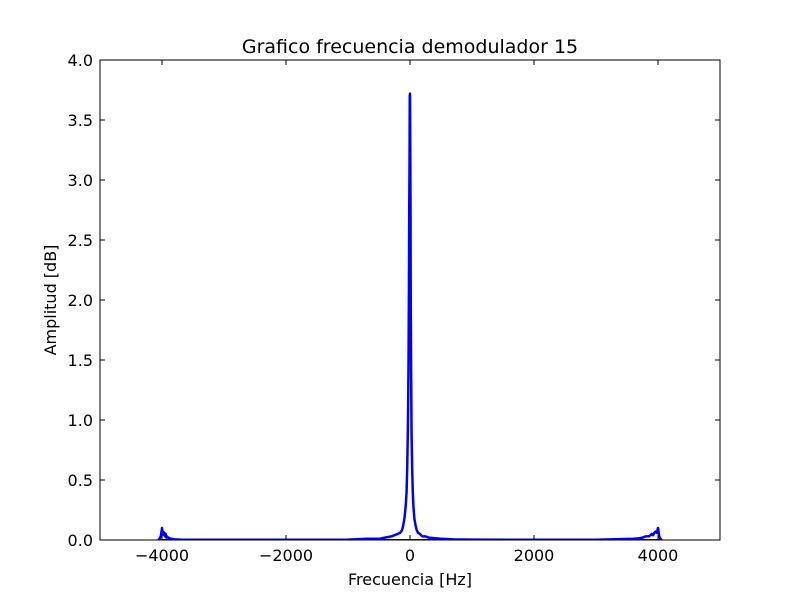 The width and height of the screenshot is (800, 600). What do you see at coordinates (162, 555) in the screenshot?
I see `x-tick-label: −4000` at bounding box center [162, 555].